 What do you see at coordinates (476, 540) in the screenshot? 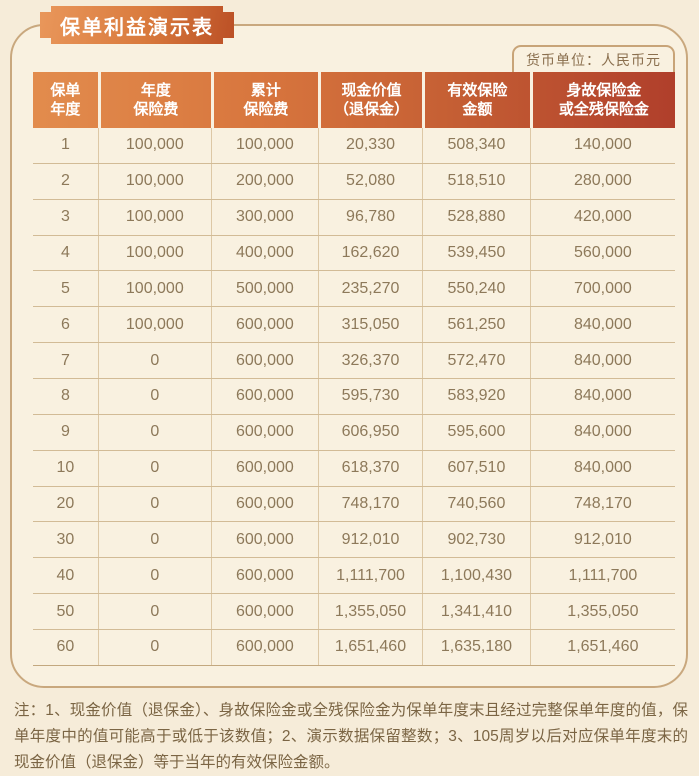
I see `table-cell: 902,730` at bounding box center [476, 540].